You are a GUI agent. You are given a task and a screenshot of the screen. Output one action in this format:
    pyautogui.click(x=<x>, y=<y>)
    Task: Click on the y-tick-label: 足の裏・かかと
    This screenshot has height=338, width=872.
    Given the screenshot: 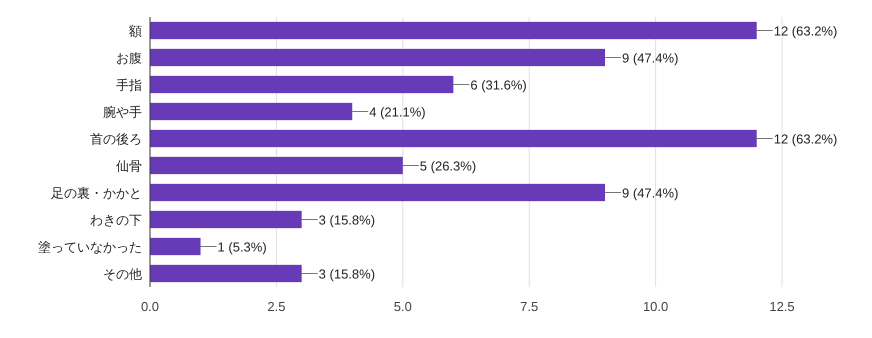 What is the action you would take?
    pyautogui.click(x=96, y=193)
    